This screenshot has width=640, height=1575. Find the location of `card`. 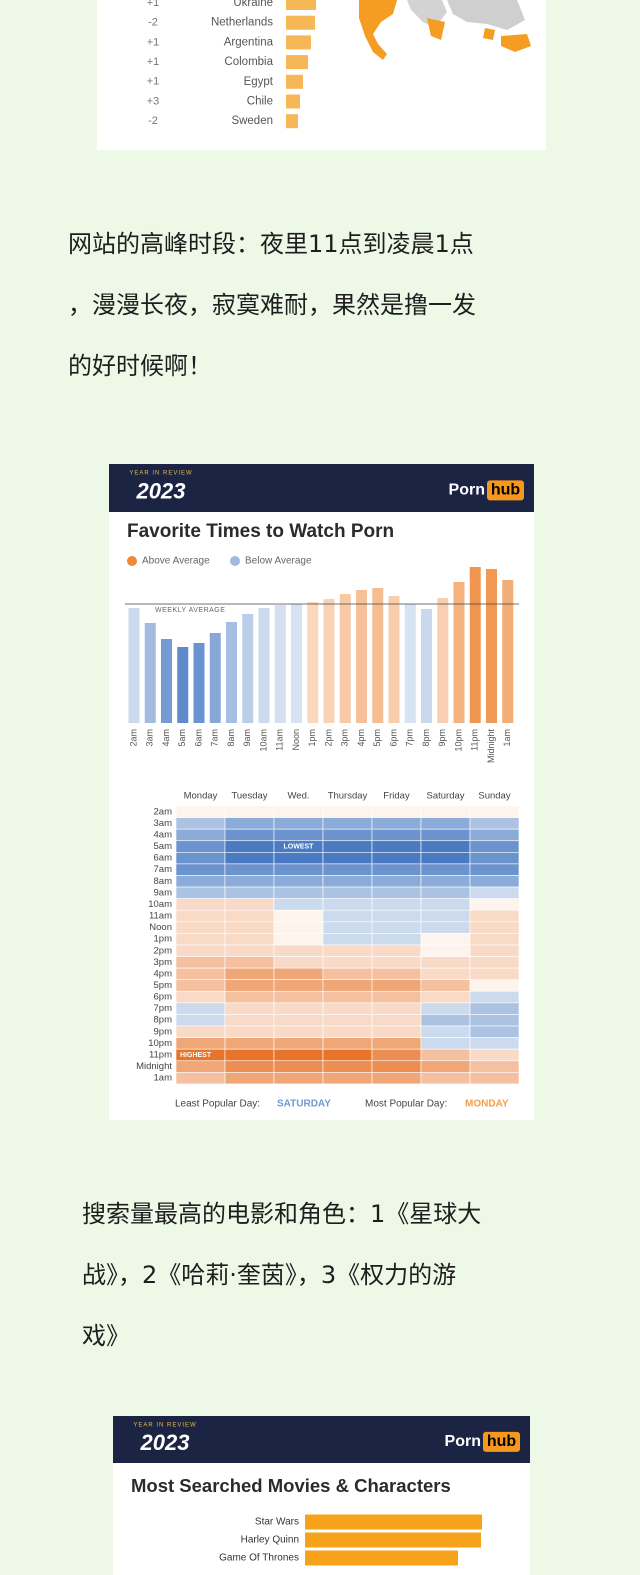

card is located at coordinates (321, 75).